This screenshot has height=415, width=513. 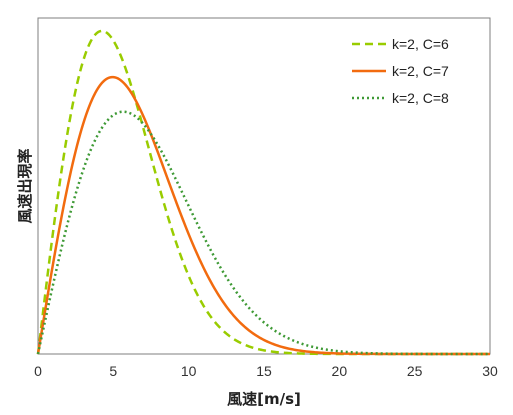 I want to click on y-axis-title: 風速出現率, so click(x=25, y=185).